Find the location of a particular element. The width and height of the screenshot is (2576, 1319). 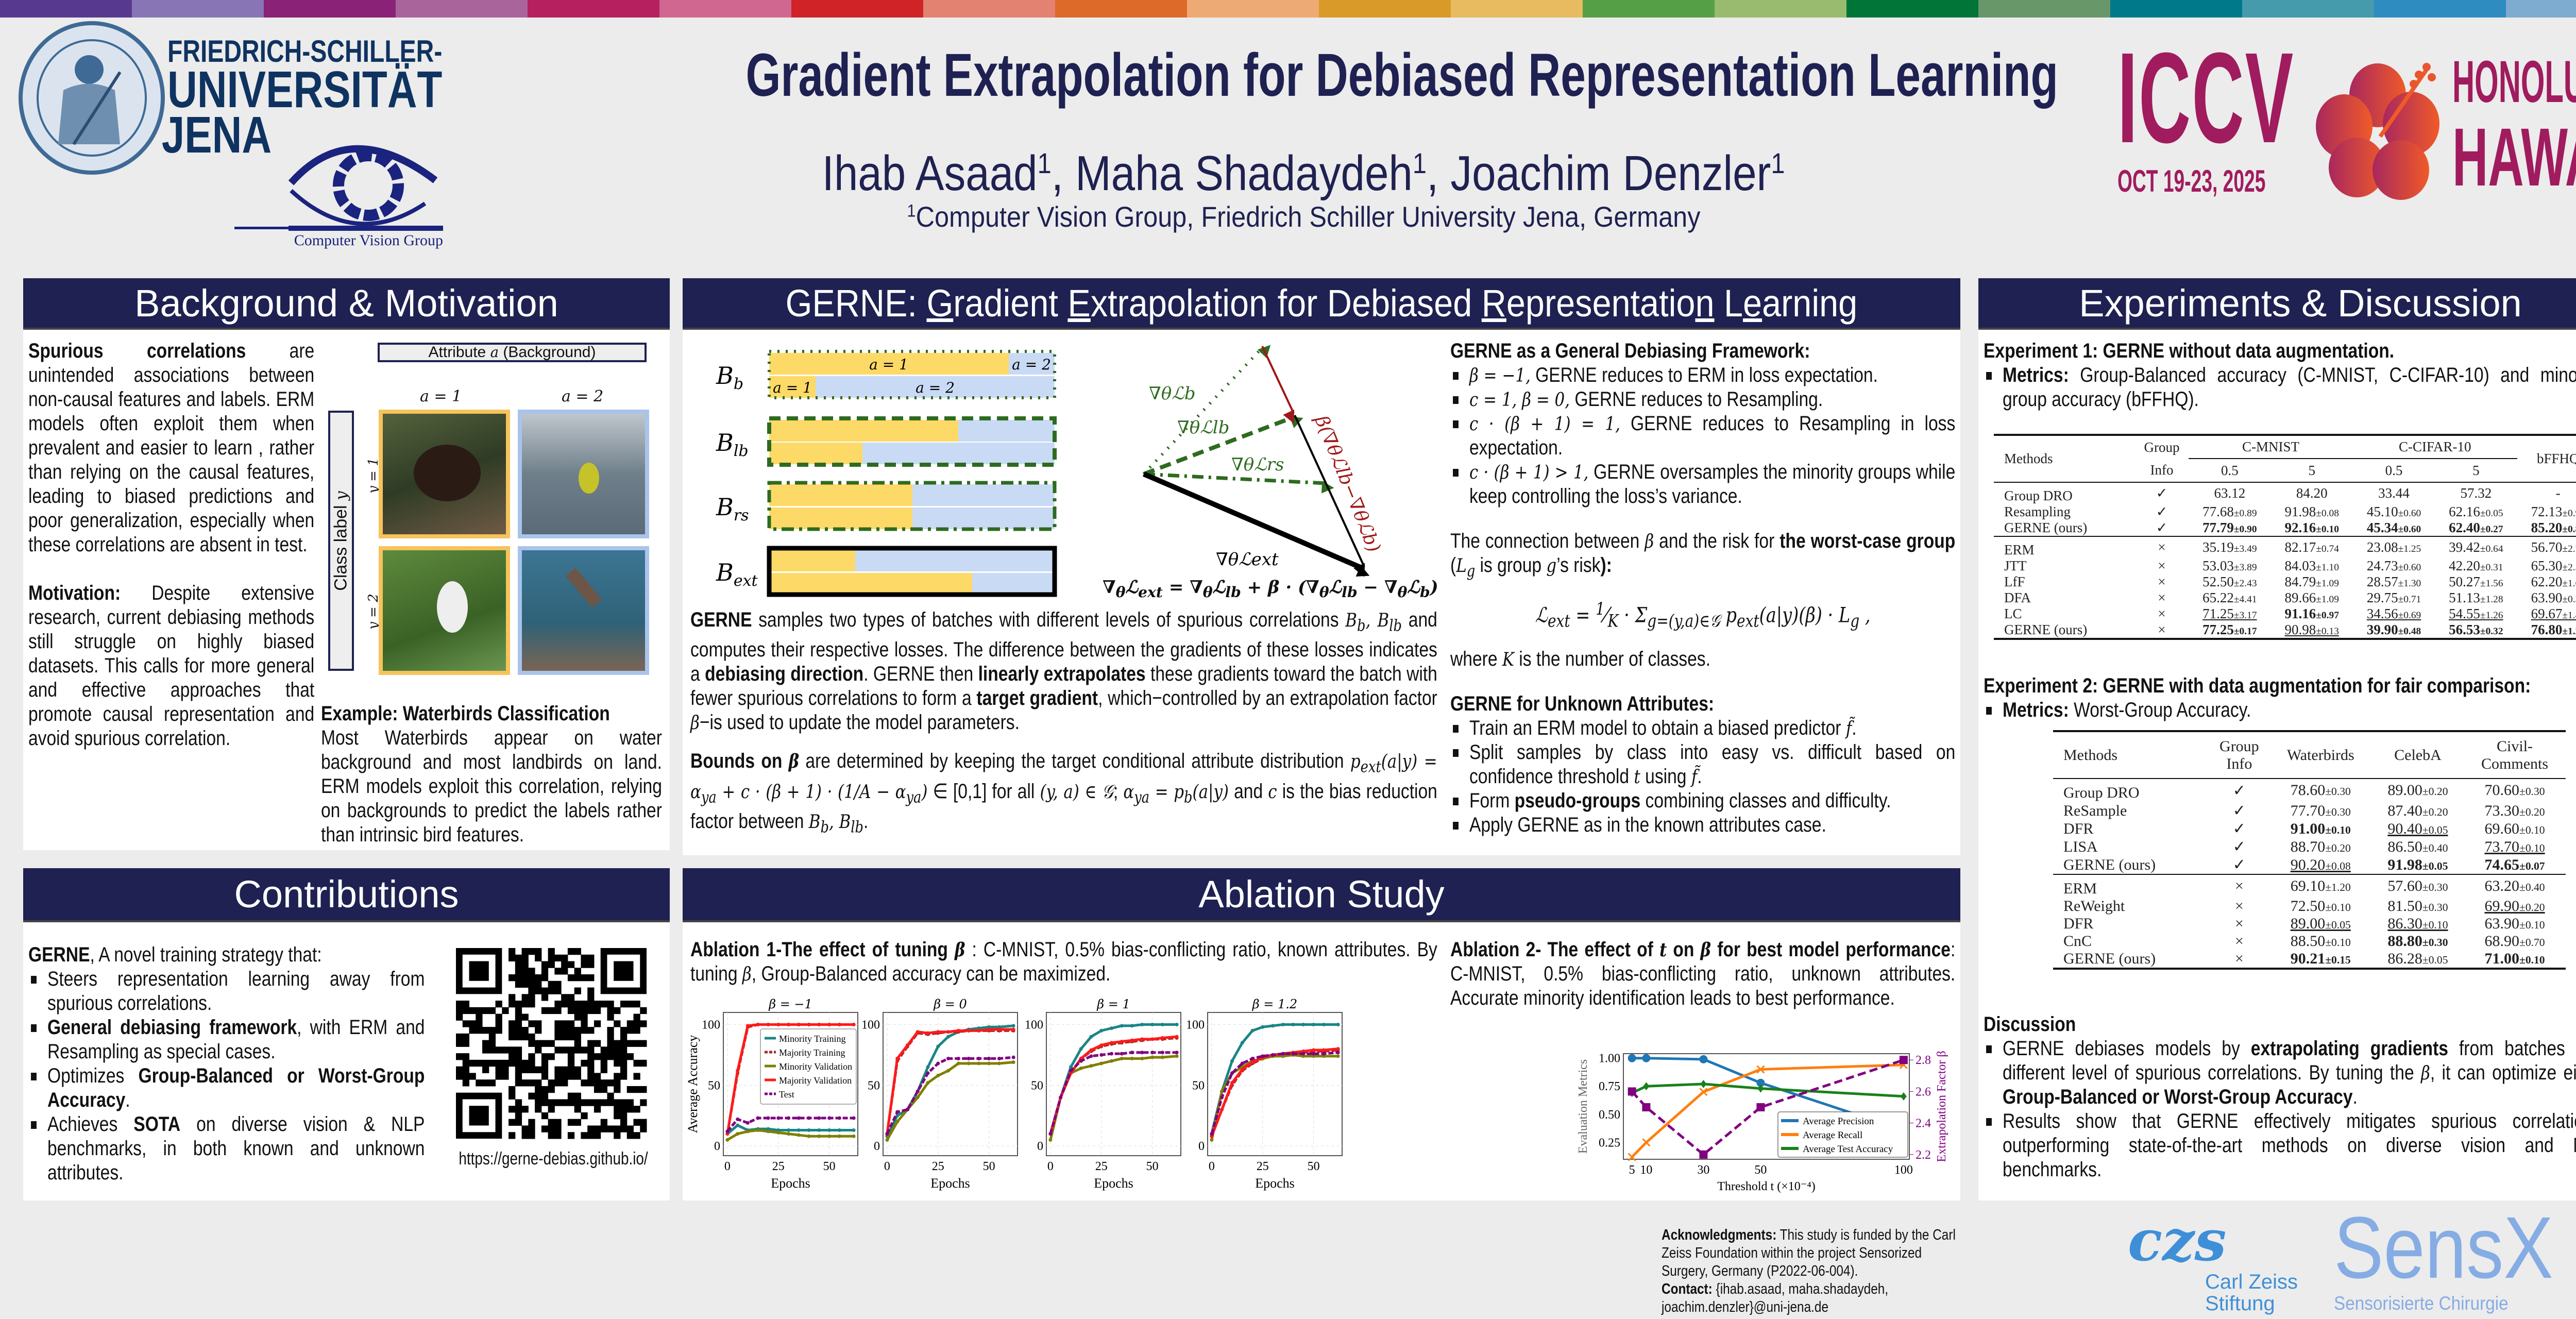

qr-code-icon is located at coordinates (551, 1043).